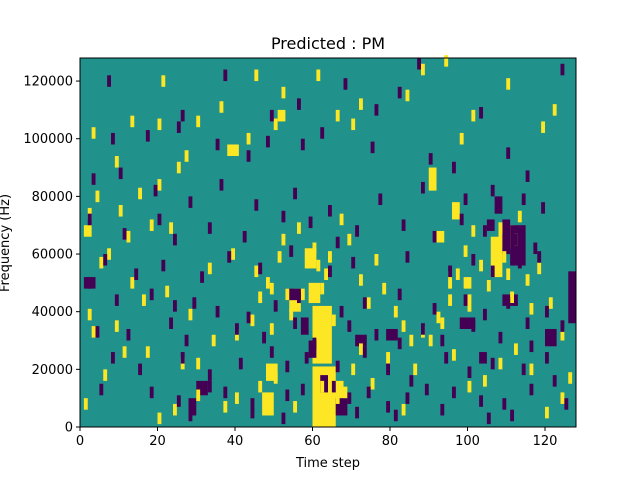 The width and height of the screenshot is (640, 480). What do you see at coordinates (48, 82) in the screenshot?
I see `y-tick-label: 120000` at bounding box center [48, 82].